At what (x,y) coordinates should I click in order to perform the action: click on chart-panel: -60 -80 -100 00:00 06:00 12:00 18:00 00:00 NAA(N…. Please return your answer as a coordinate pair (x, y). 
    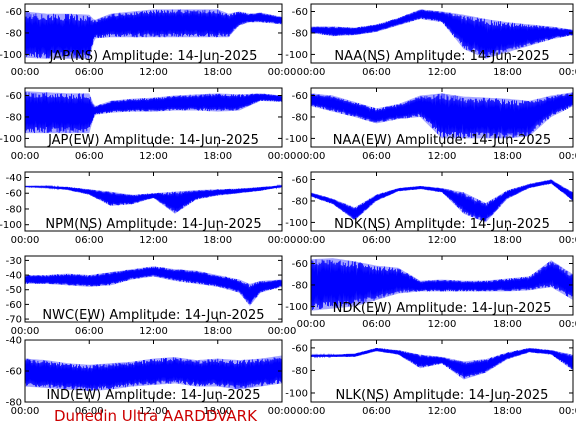
    Looking at the image, I should click on (430, 40).